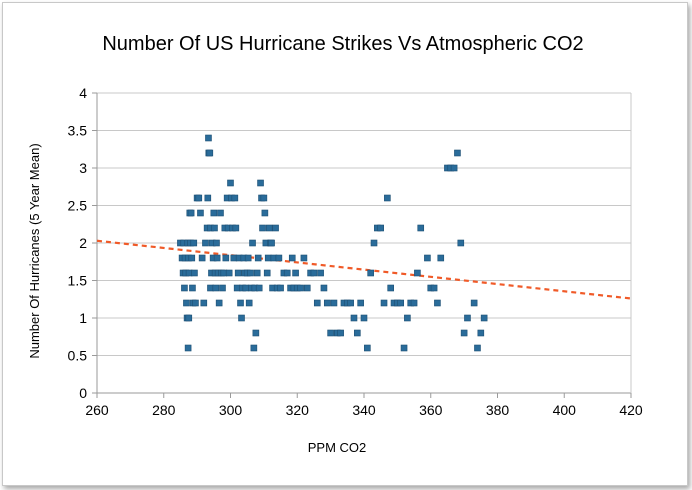 This screenshot has width=692, height=490. Describe the element at coordinates (83, 93) in the screenshot. I see `y-tick-label: 4` at that location.